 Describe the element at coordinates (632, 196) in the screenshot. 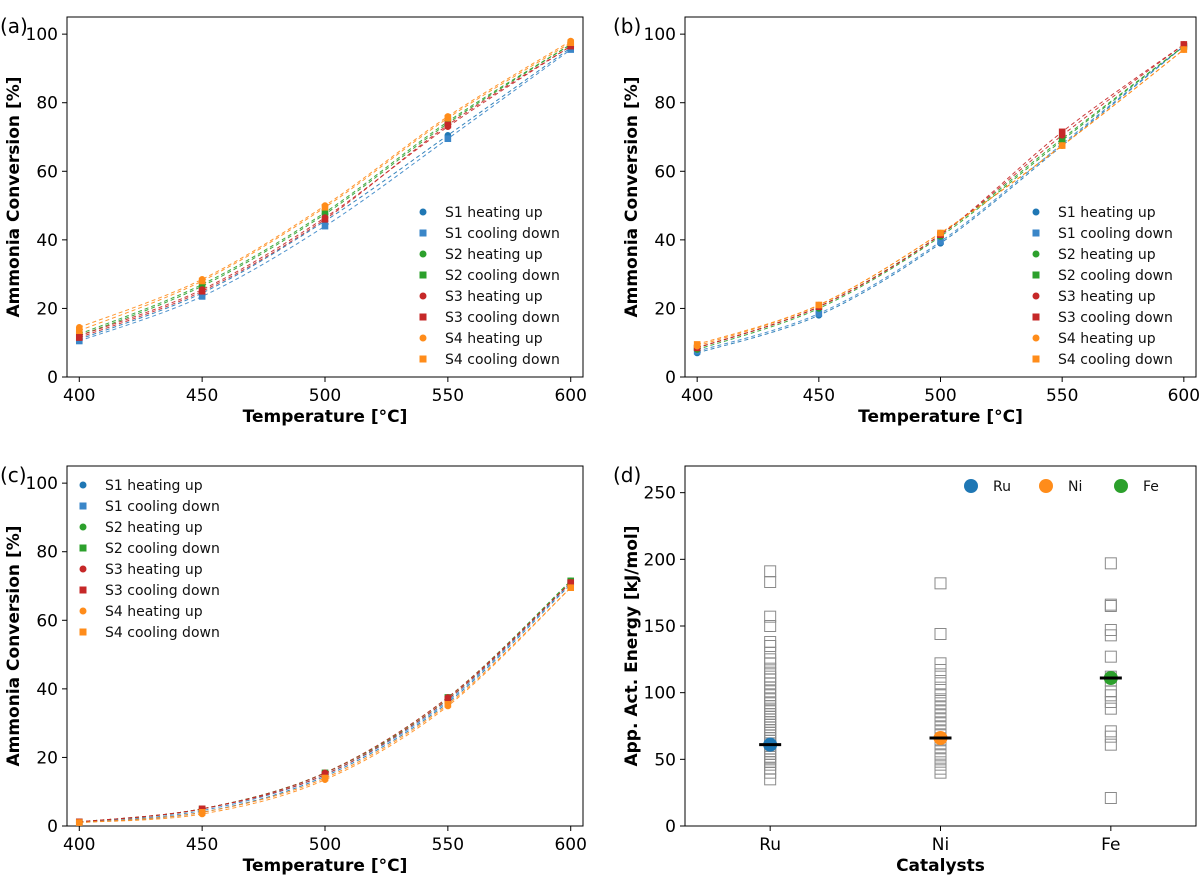

I see `y-axis-label: Ammonia Conversion [%]` at that location.